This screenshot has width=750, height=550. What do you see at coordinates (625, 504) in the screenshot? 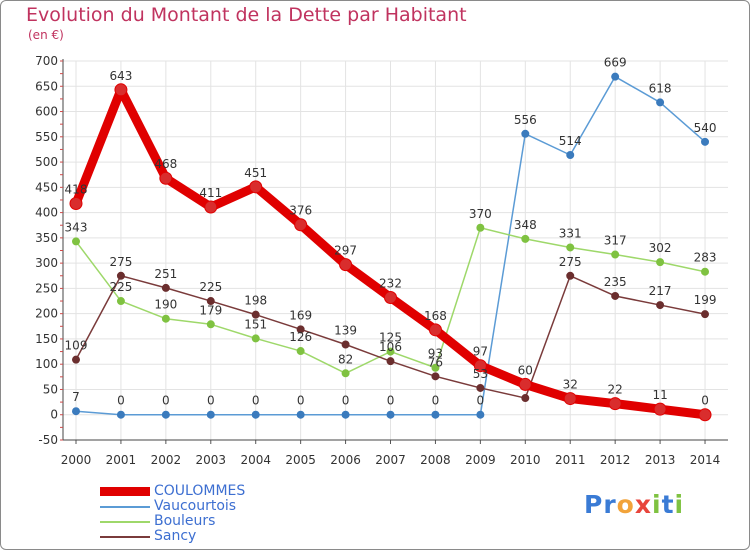
I see `logo-letter: o` at bounding box center [625, 504].